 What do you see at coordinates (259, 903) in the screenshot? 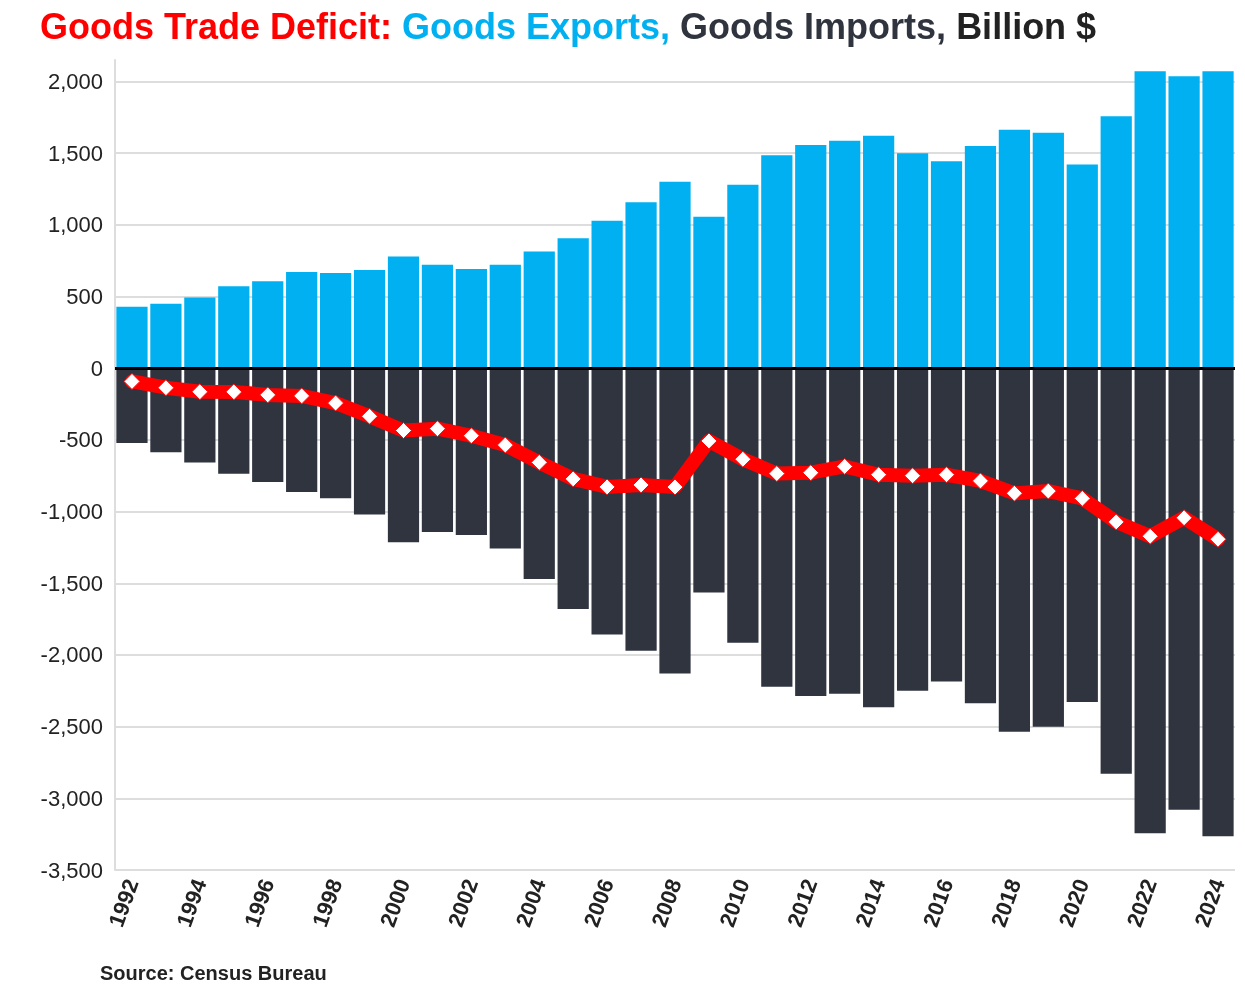
I see `x-tick-label: 1996` at bounding box center [259, 903].